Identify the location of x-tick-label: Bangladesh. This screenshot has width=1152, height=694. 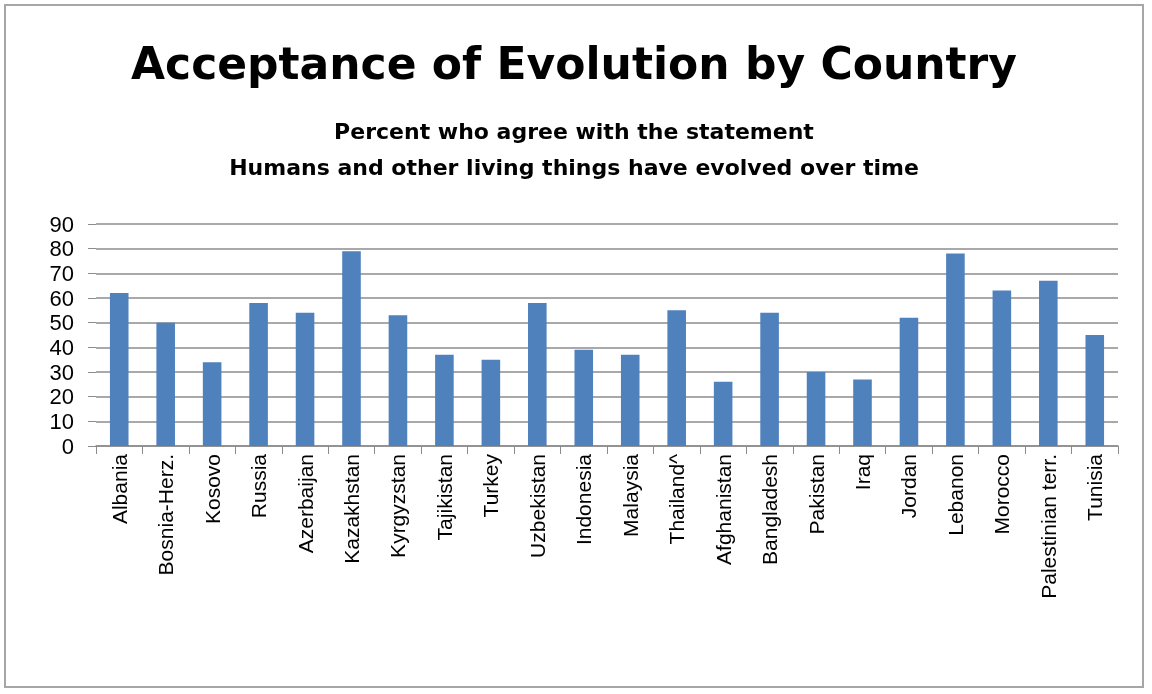
(770, 509).